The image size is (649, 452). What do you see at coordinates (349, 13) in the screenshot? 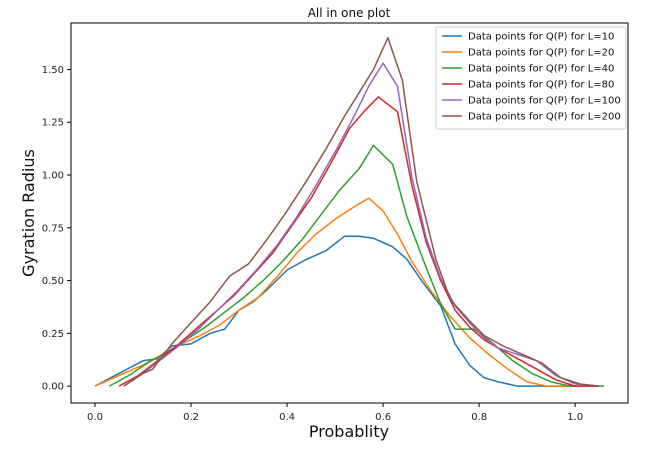
I see `chart-title: All in one plot` at bounding box center [349, 13].